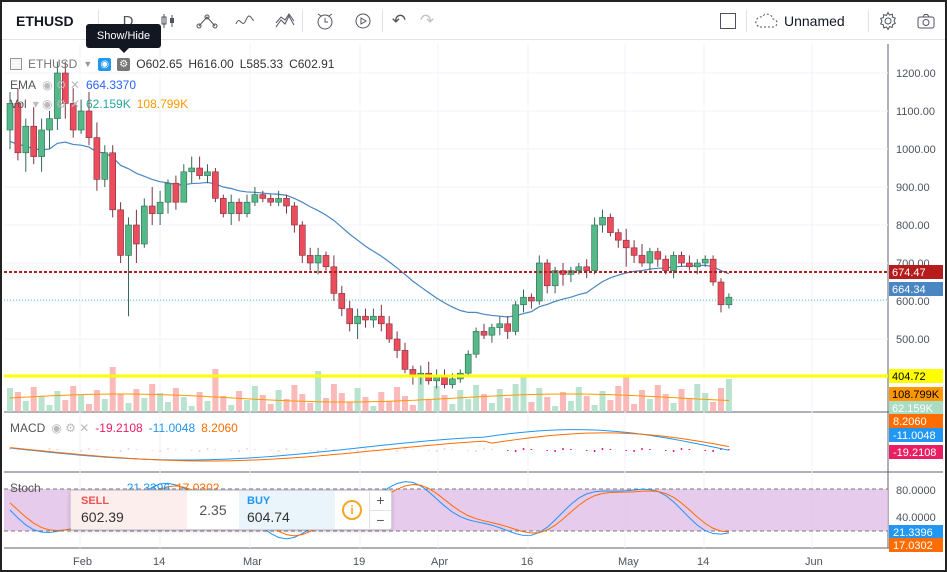 This screenshot has width=947, height=572. I want to click on compare-icon, so click(207, 21).